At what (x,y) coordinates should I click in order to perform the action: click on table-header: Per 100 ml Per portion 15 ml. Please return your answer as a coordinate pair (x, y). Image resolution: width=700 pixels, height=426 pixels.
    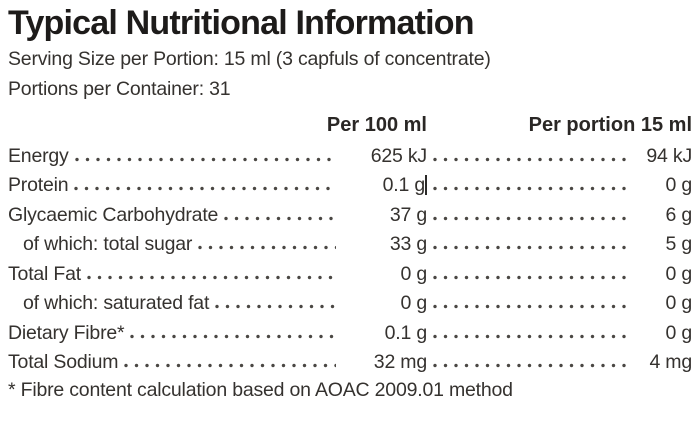
    Looking at the image, I should click on (350, 124).